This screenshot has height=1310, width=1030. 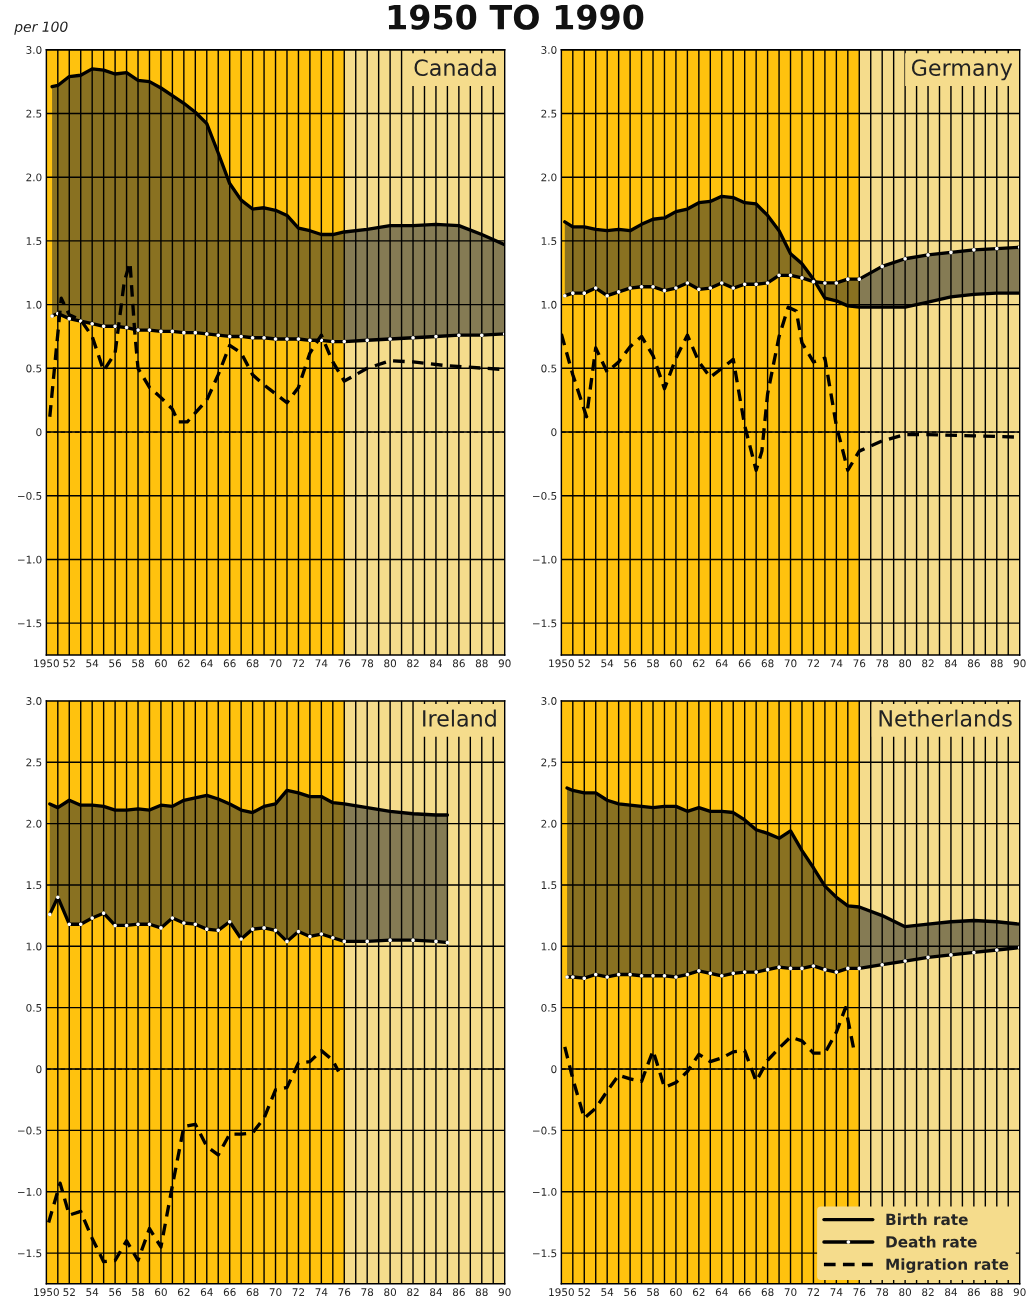 I want to click on chart-title: Netherlands, so click(x=945, y=718).